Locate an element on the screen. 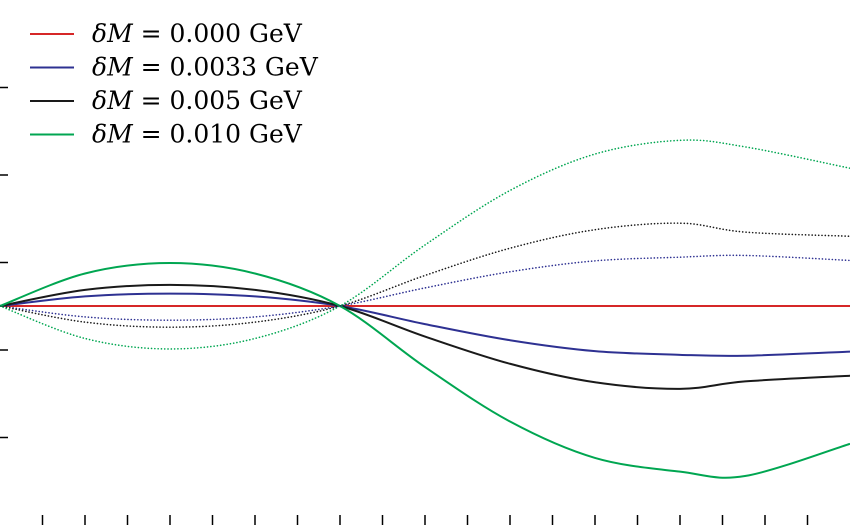 Image resolution: width=850 pixels, height=525 pixels. legend-label-3: δM = 0.010 GeV is located at coordinates (197, 134).